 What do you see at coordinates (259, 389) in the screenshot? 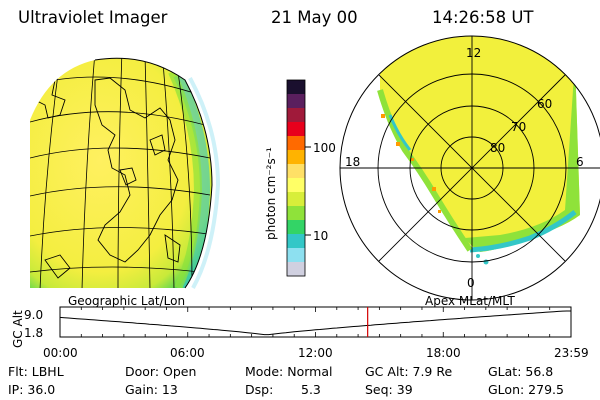
I see `status-dsp-label: Dsp:` at bounding box center [259, 389].